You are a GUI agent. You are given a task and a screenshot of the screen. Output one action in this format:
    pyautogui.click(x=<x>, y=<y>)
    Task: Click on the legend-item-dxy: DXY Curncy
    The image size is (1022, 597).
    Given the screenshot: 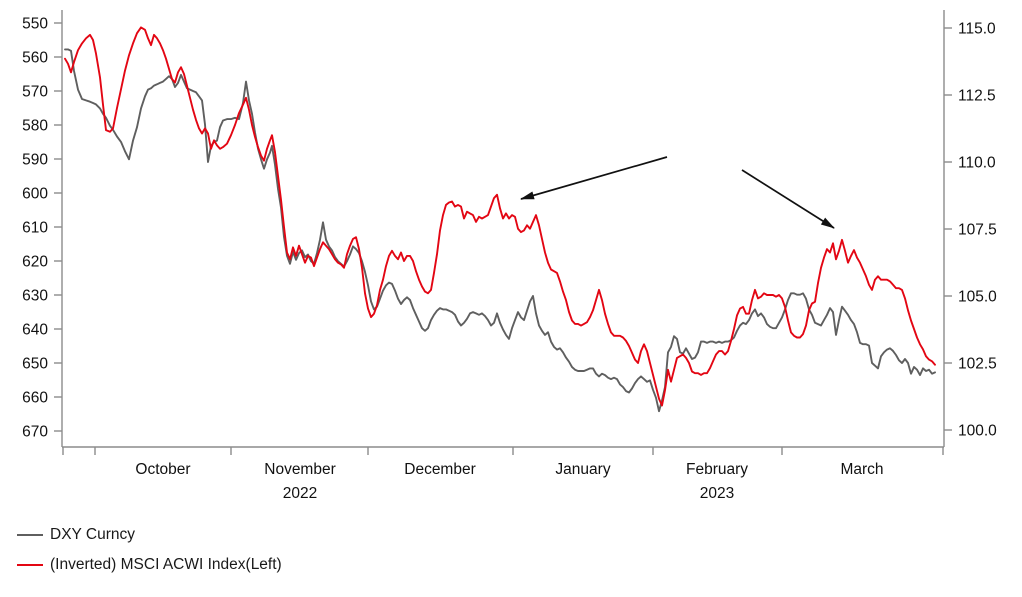 What is the action you would take?
    pyautogui.click(x=149, y=534)
    